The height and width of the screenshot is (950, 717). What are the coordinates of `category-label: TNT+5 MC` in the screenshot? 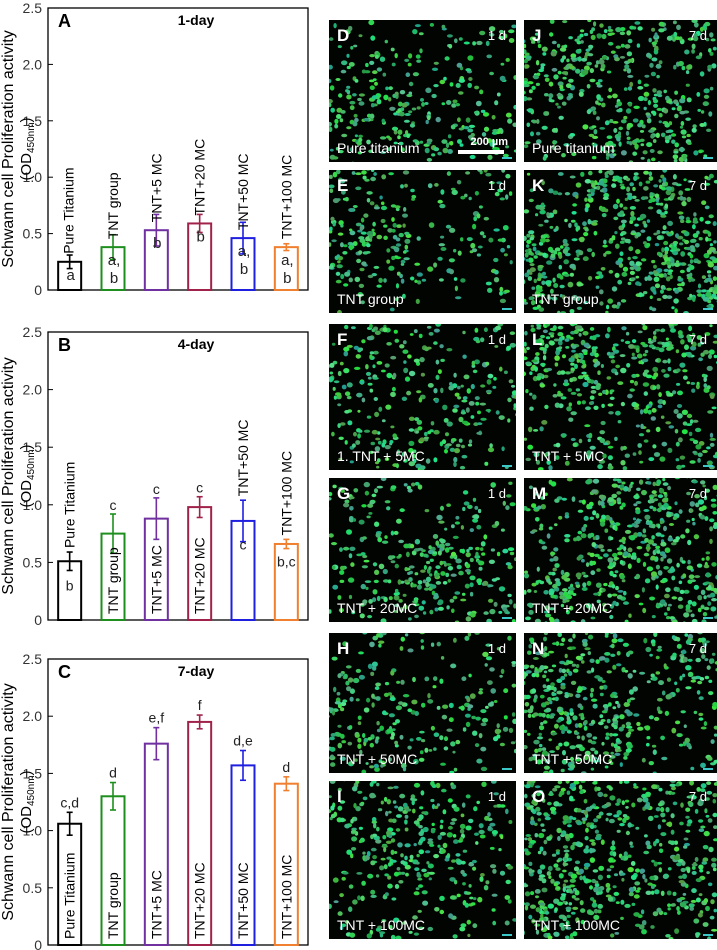 It's located at (156, 187).